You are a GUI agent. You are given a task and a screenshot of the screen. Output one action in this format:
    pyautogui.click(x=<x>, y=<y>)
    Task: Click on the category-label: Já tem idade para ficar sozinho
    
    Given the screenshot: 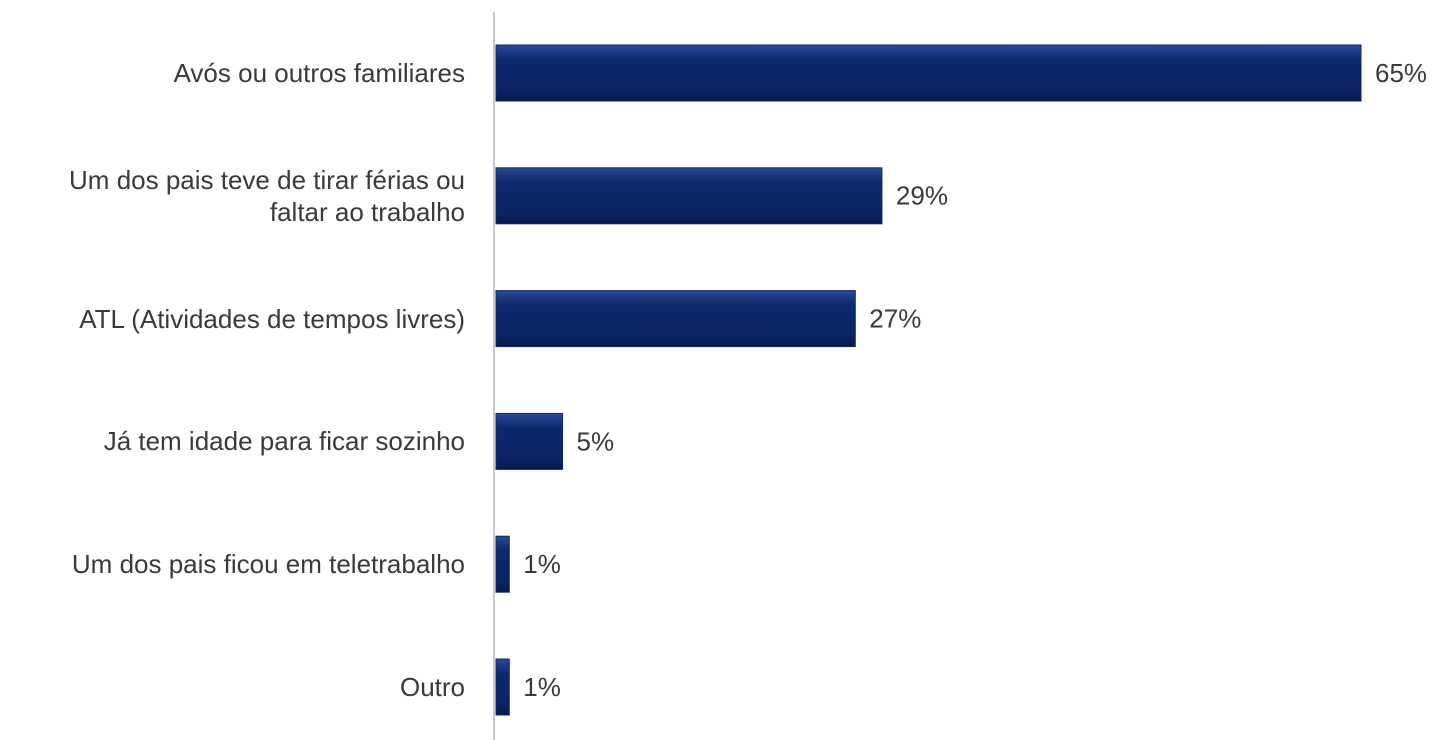 What is the action you would take?
    pyautogui.click(x=284, y=441)
    